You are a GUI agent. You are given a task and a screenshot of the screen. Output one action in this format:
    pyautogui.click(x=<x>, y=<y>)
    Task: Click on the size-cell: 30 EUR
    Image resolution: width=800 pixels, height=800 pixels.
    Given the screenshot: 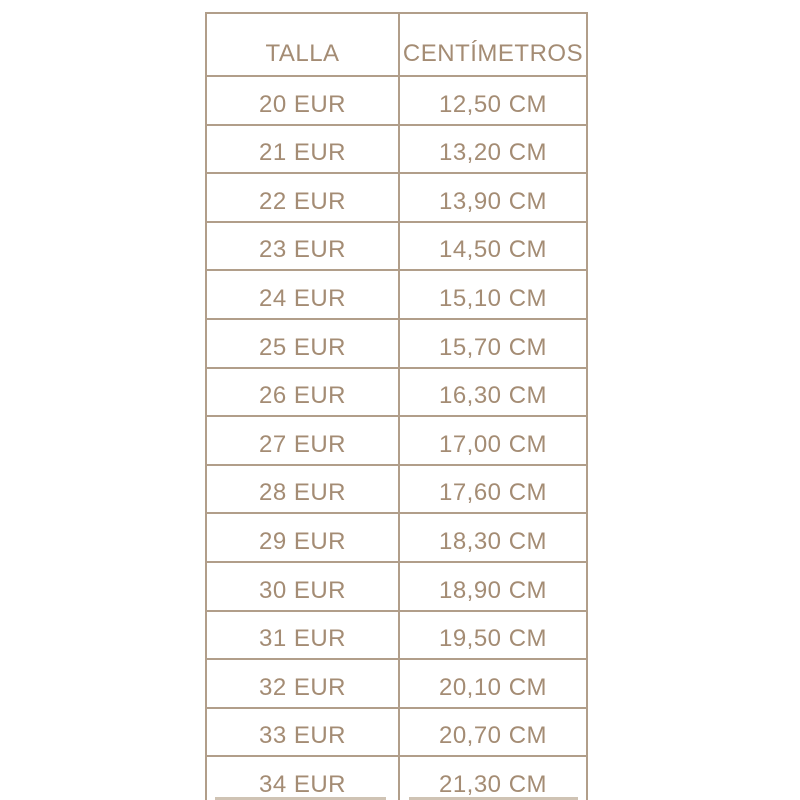 What is the action you would take?
    pyautogui.click(x=302, y=586)
    